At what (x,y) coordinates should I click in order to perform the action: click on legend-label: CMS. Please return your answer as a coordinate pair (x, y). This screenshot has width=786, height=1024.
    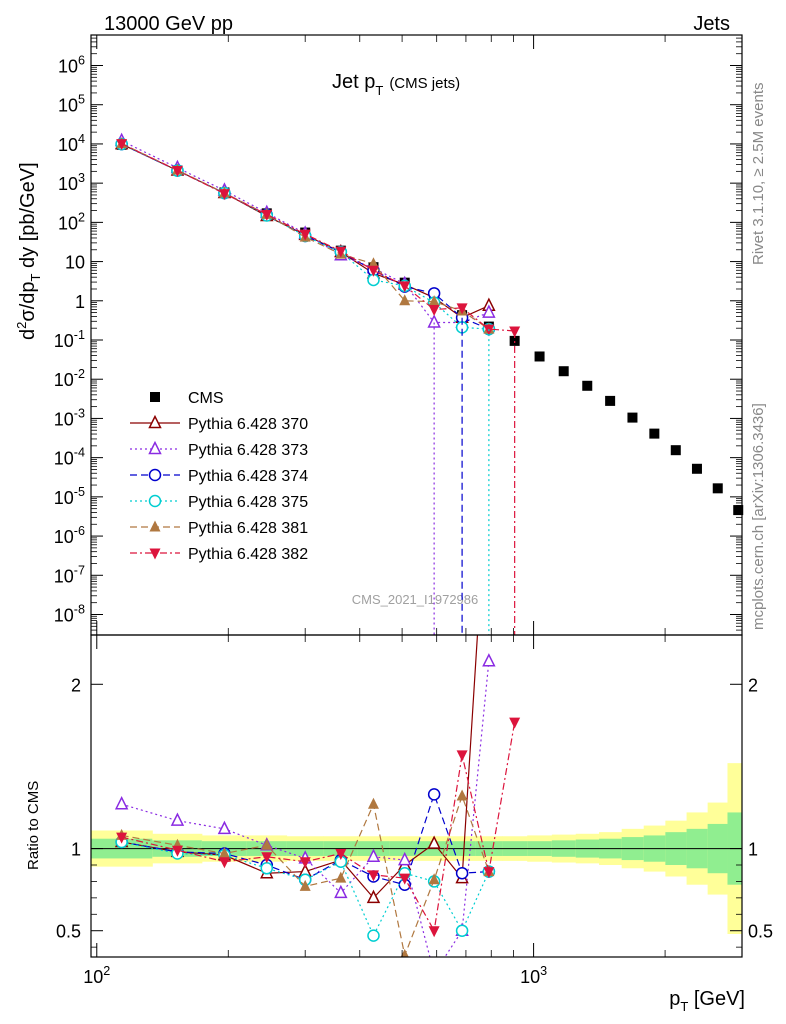
    Looking at the image, I should click on (206, 398).